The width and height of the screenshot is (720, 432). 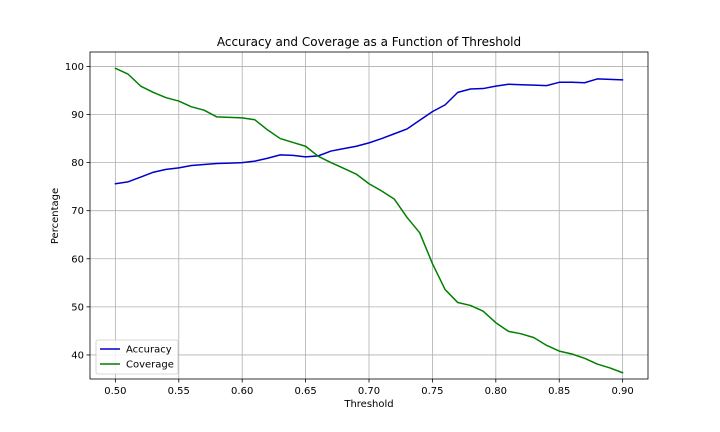 I want to click on x-tick-label: 0.55, so click(x=179, y=391).